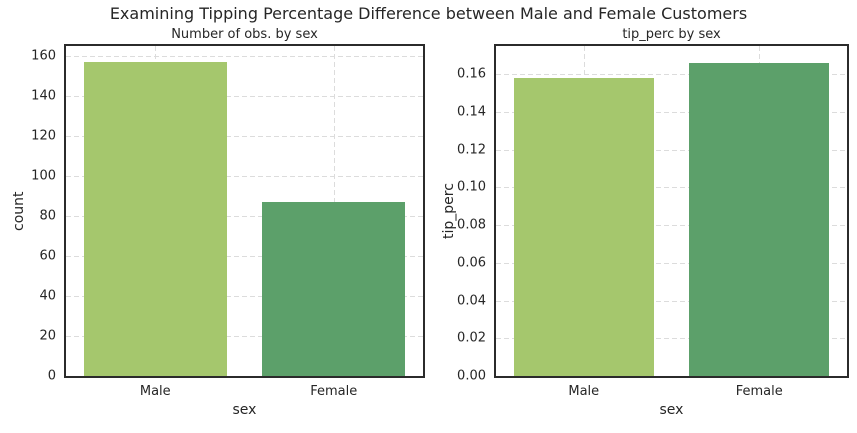 This screenshot has height=433, width=857. I want to click on y-tick-label: 100, so click(43, 176).